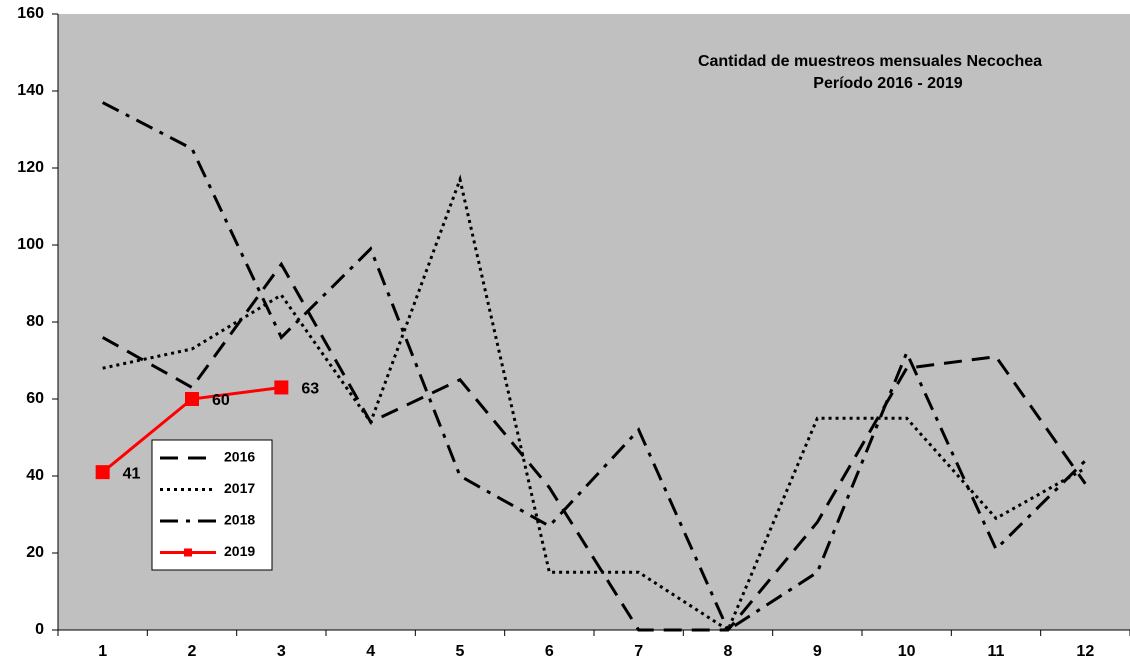 This screenshot has height=668, width=1130. I want to click on x-tick-label: 2, so click(192, 651).